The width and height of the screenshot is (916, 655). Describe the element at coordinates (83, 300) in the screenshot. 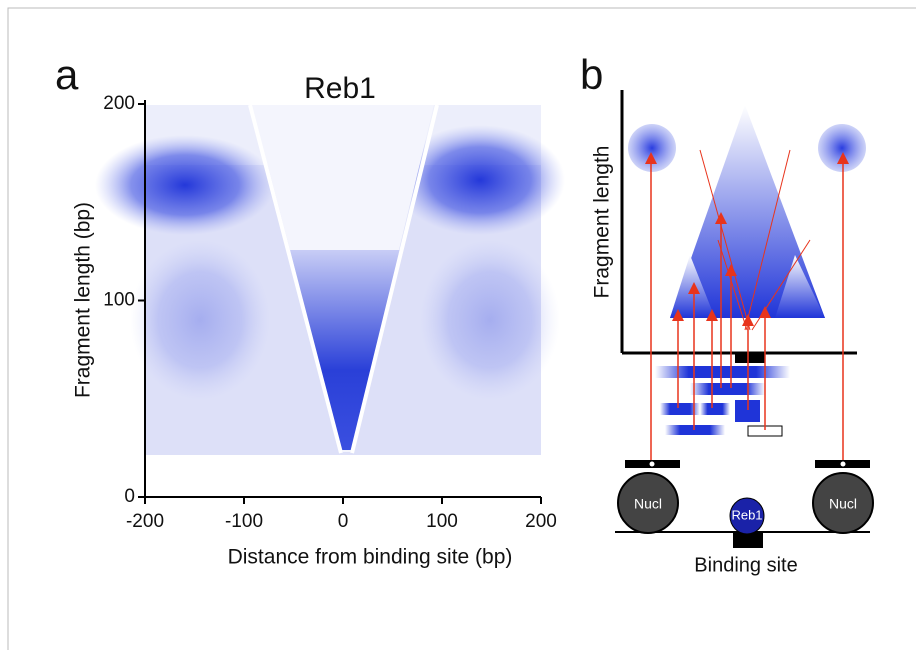

I see `y-axis-label: Fragment length (bp)` at that location.